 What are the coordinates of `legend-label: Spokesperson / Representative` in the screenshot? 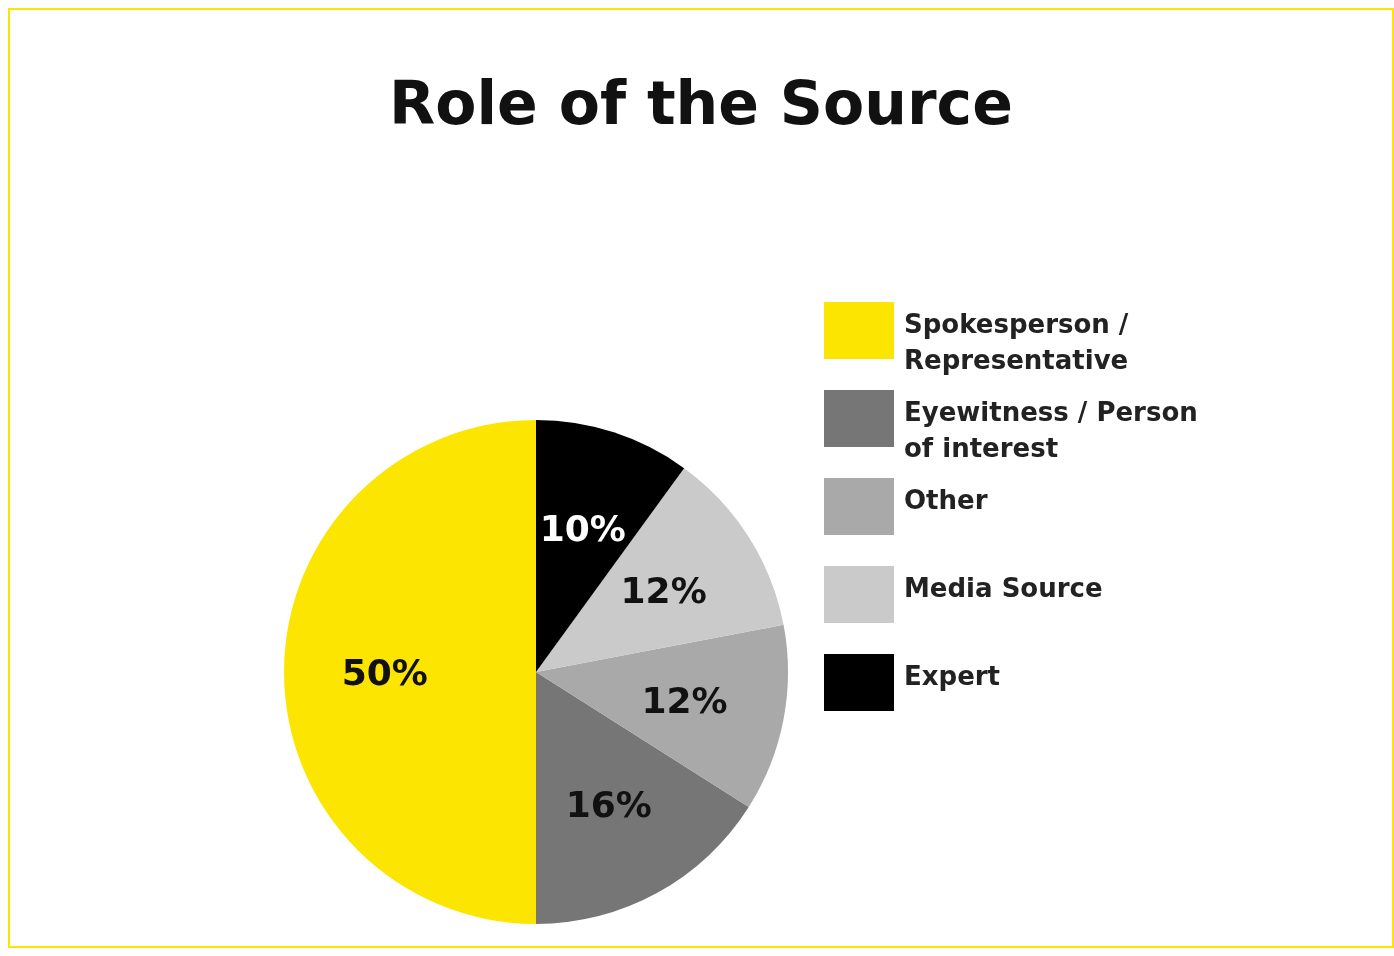 It's located at (1017, 342).